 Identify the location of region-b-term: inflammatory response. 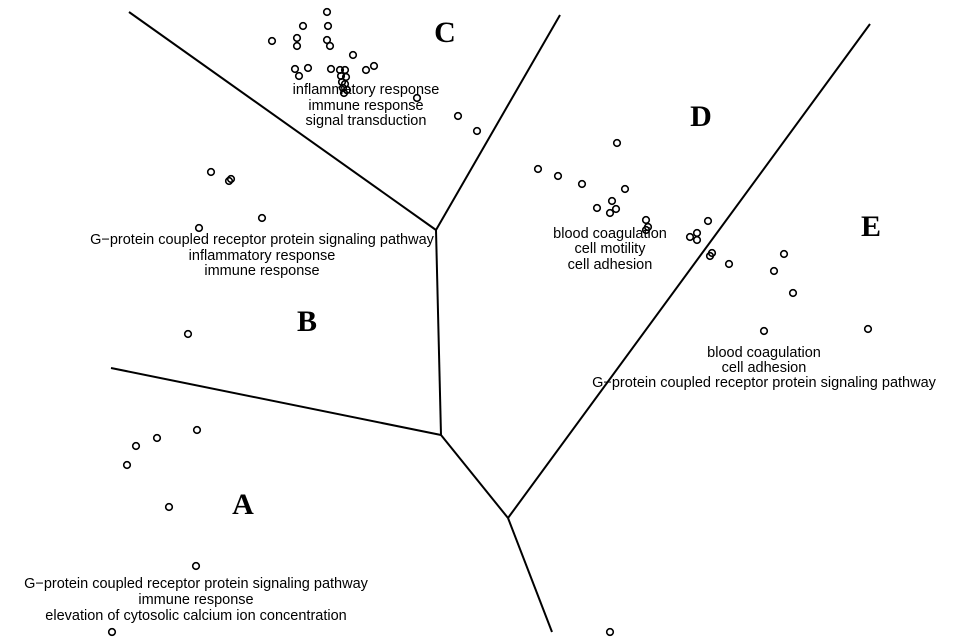
(262, 256).